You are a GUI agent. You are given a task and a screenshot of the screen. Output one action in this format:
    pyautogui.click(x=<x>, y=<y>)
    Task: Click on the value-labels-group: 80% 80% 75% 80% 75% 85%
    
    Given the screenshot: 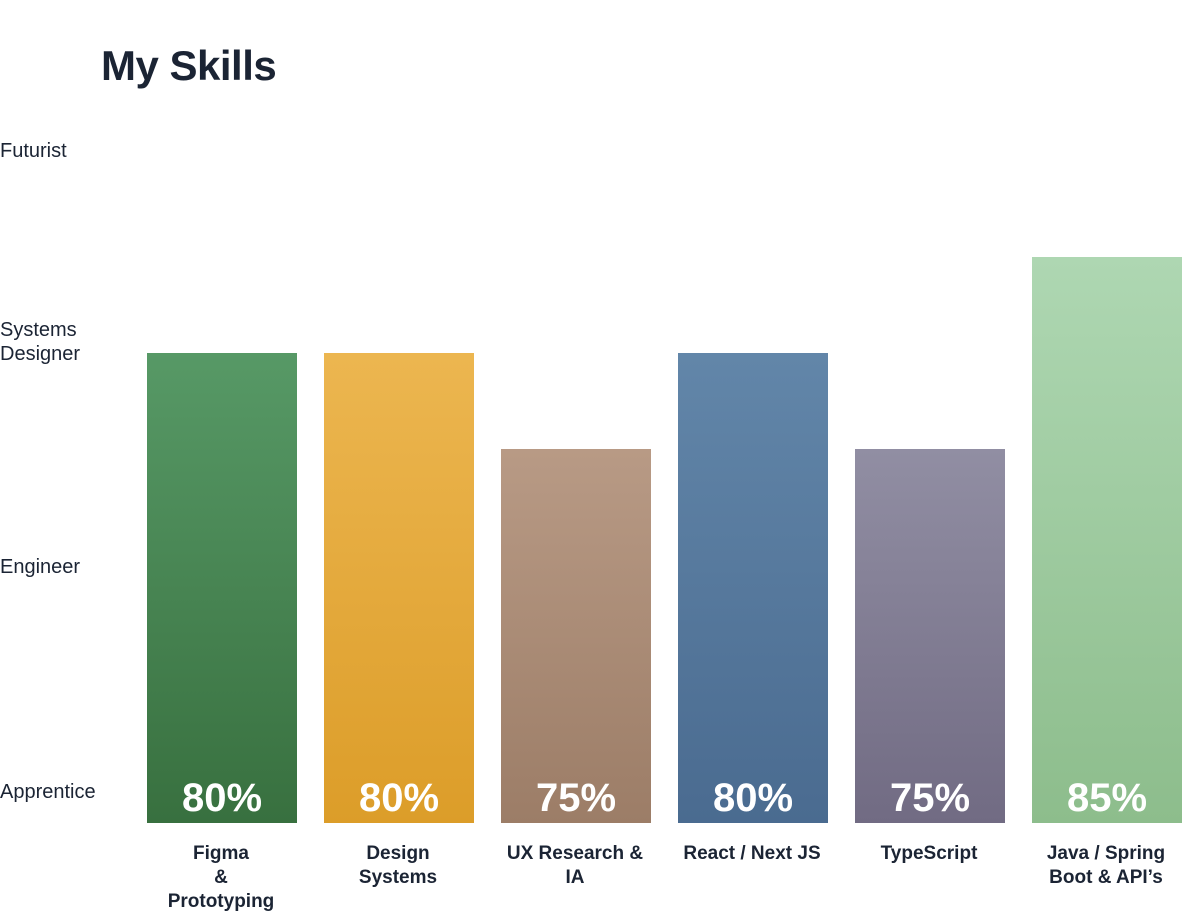 What is the action you would take?
    pyautogui.click(x=664, y=798)
    